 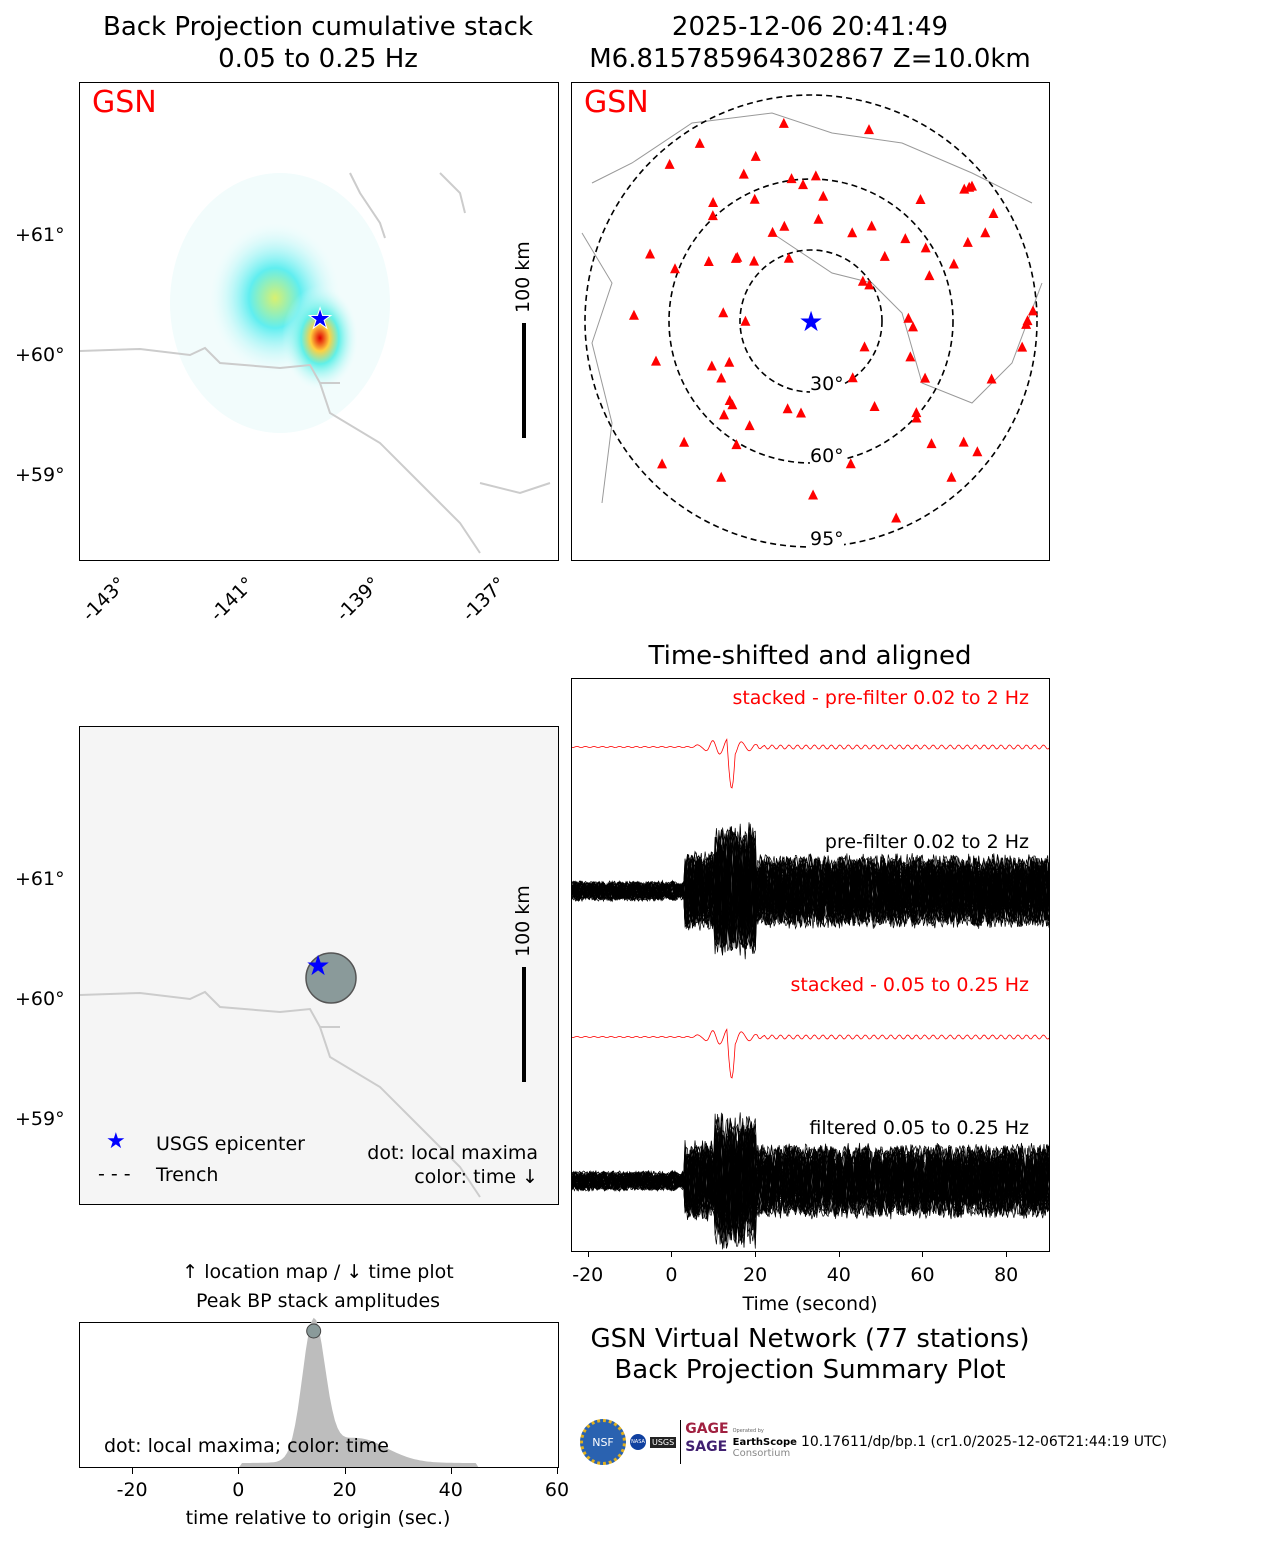 What do you see at coordinates (484, 599) in the screenshot?
I see `lon-tick: -137°` at bounding box center [484, 599].